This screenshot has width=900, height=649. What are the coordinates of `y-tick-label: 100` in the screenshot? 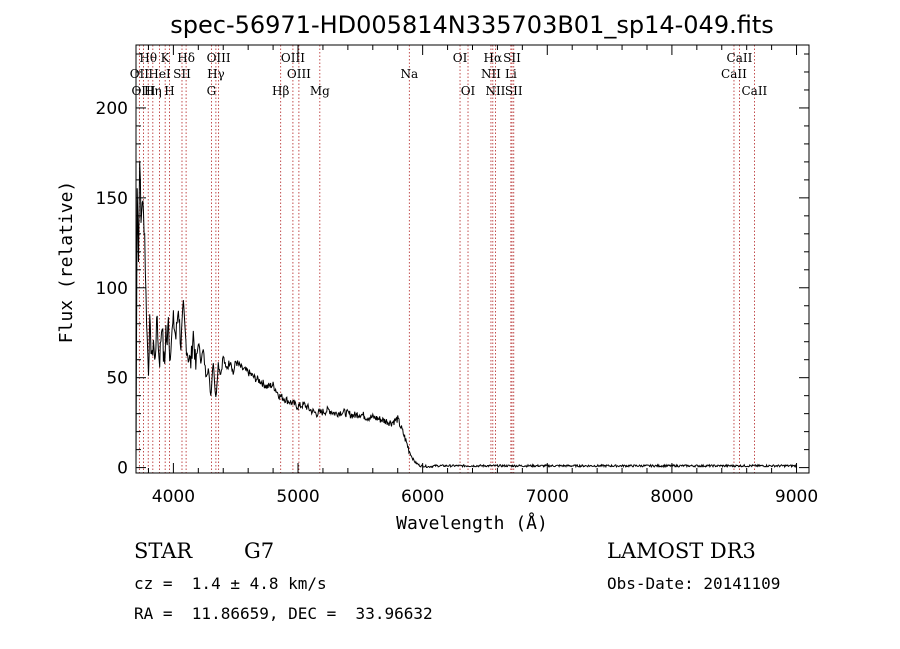 It's located at (112, 289).